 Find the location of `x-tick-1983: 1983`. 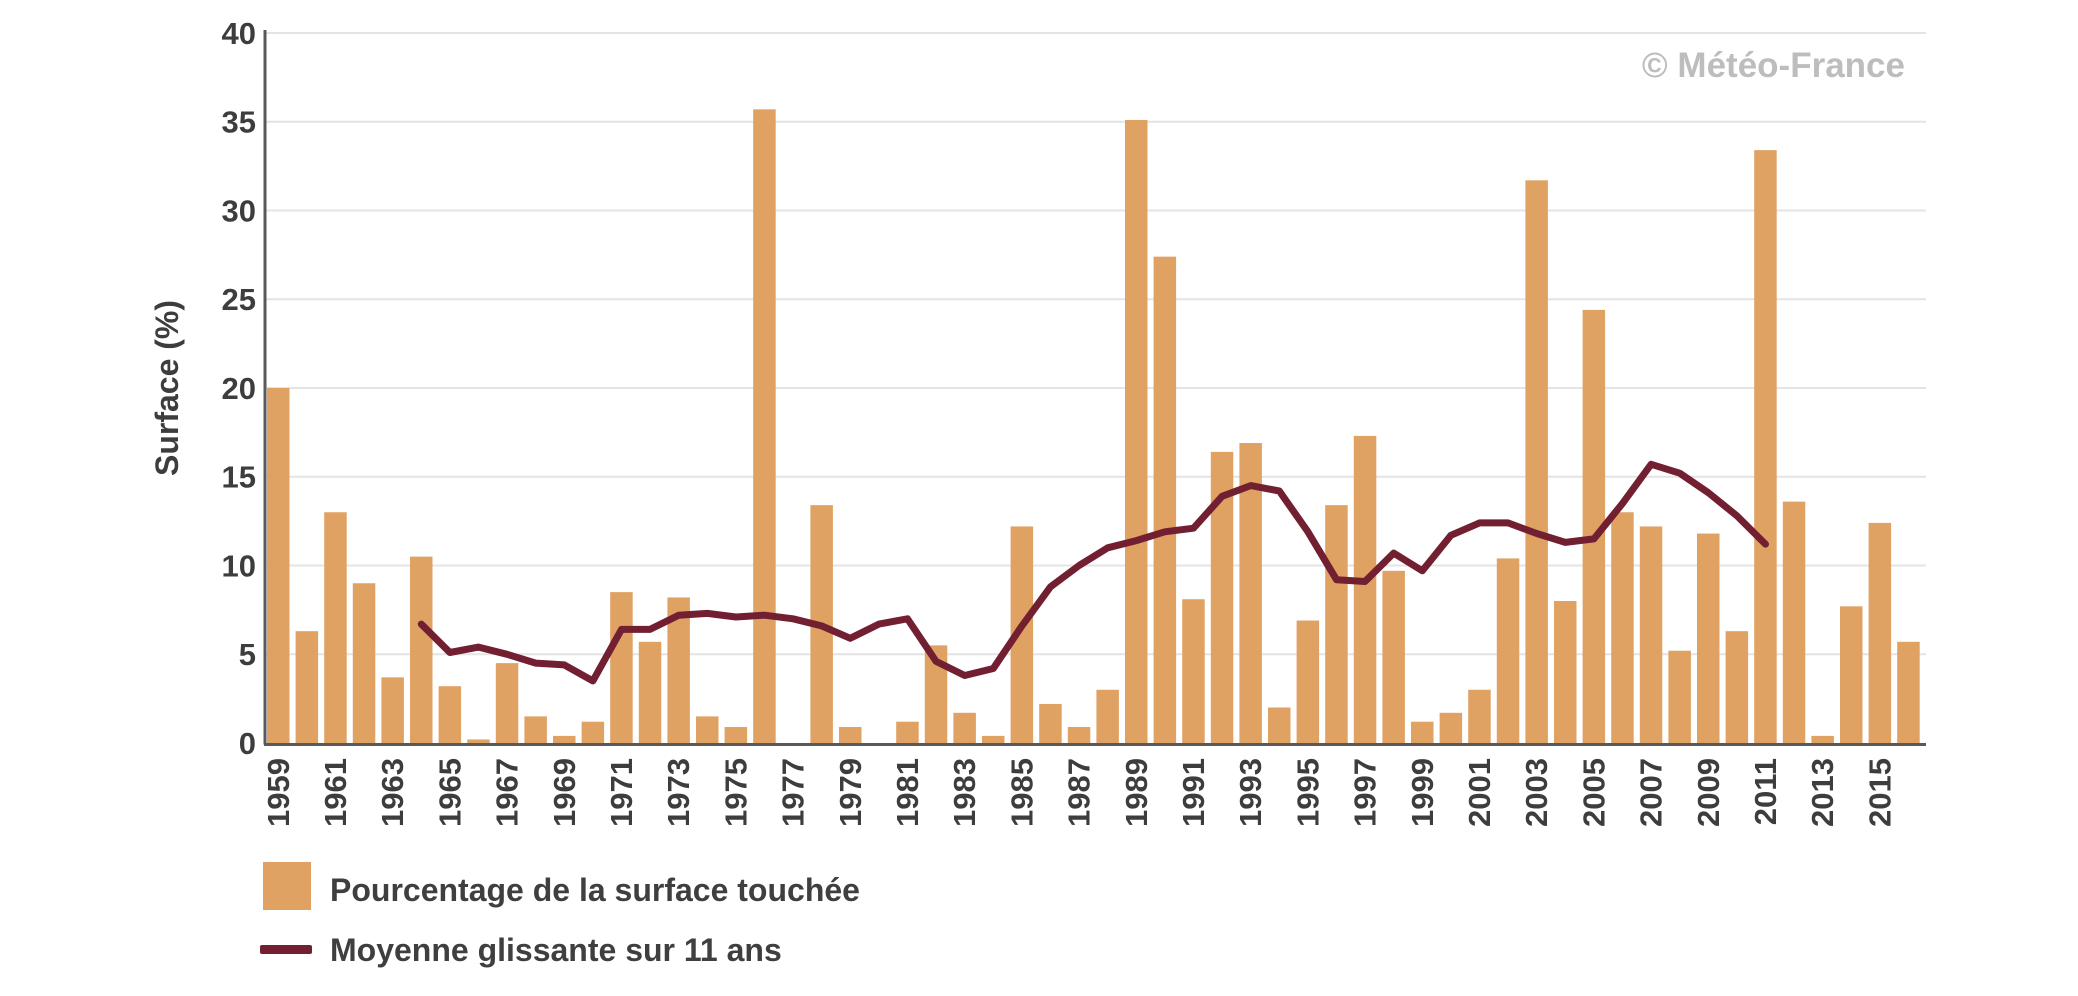

x-tick-1983: 1983 is located at coordinates (964, 792).